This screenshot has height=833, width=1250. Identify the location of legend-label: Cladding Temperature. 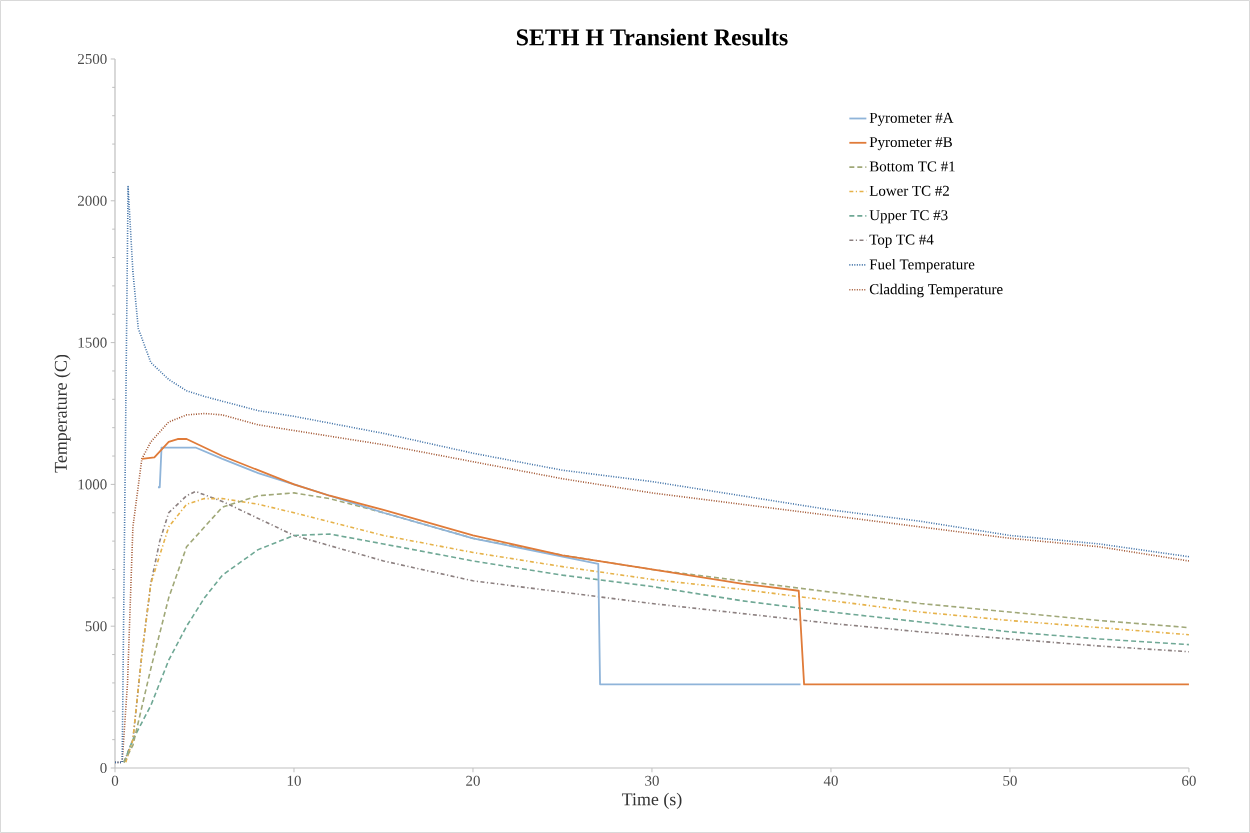
(936, 290).